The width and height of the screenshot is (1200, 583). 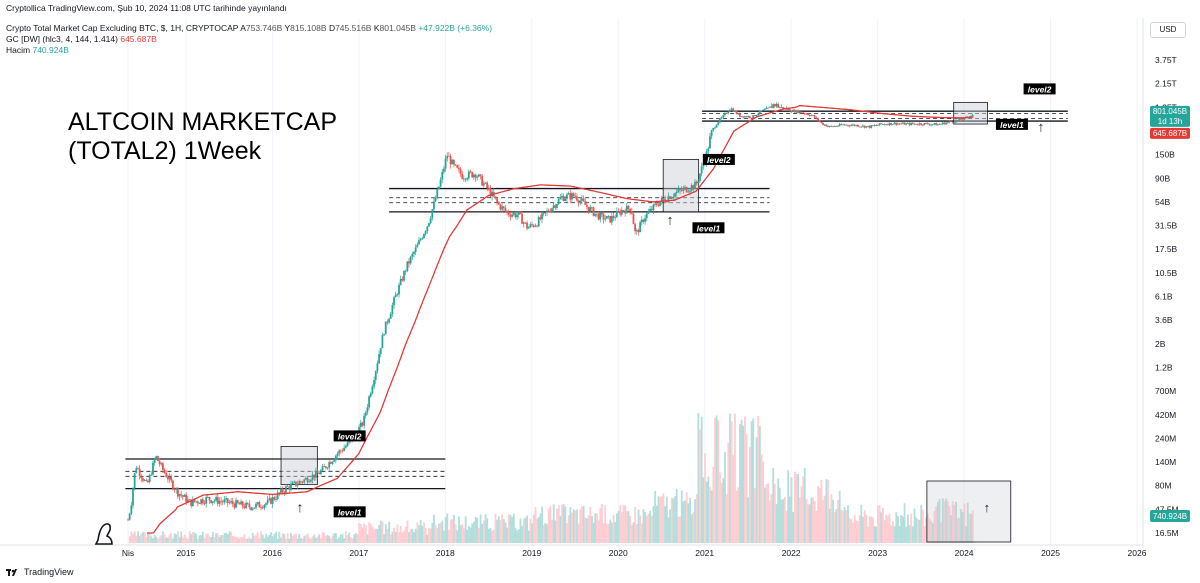 I want to click on chart-title-line: (TOTAL2) 1Week, so click(x=165, y=151).